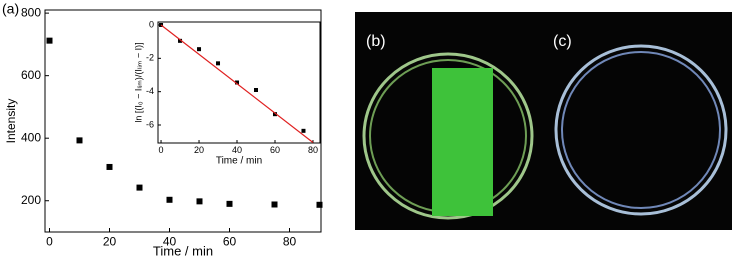  I want to click on panel-label: (a), so click(10, 9).